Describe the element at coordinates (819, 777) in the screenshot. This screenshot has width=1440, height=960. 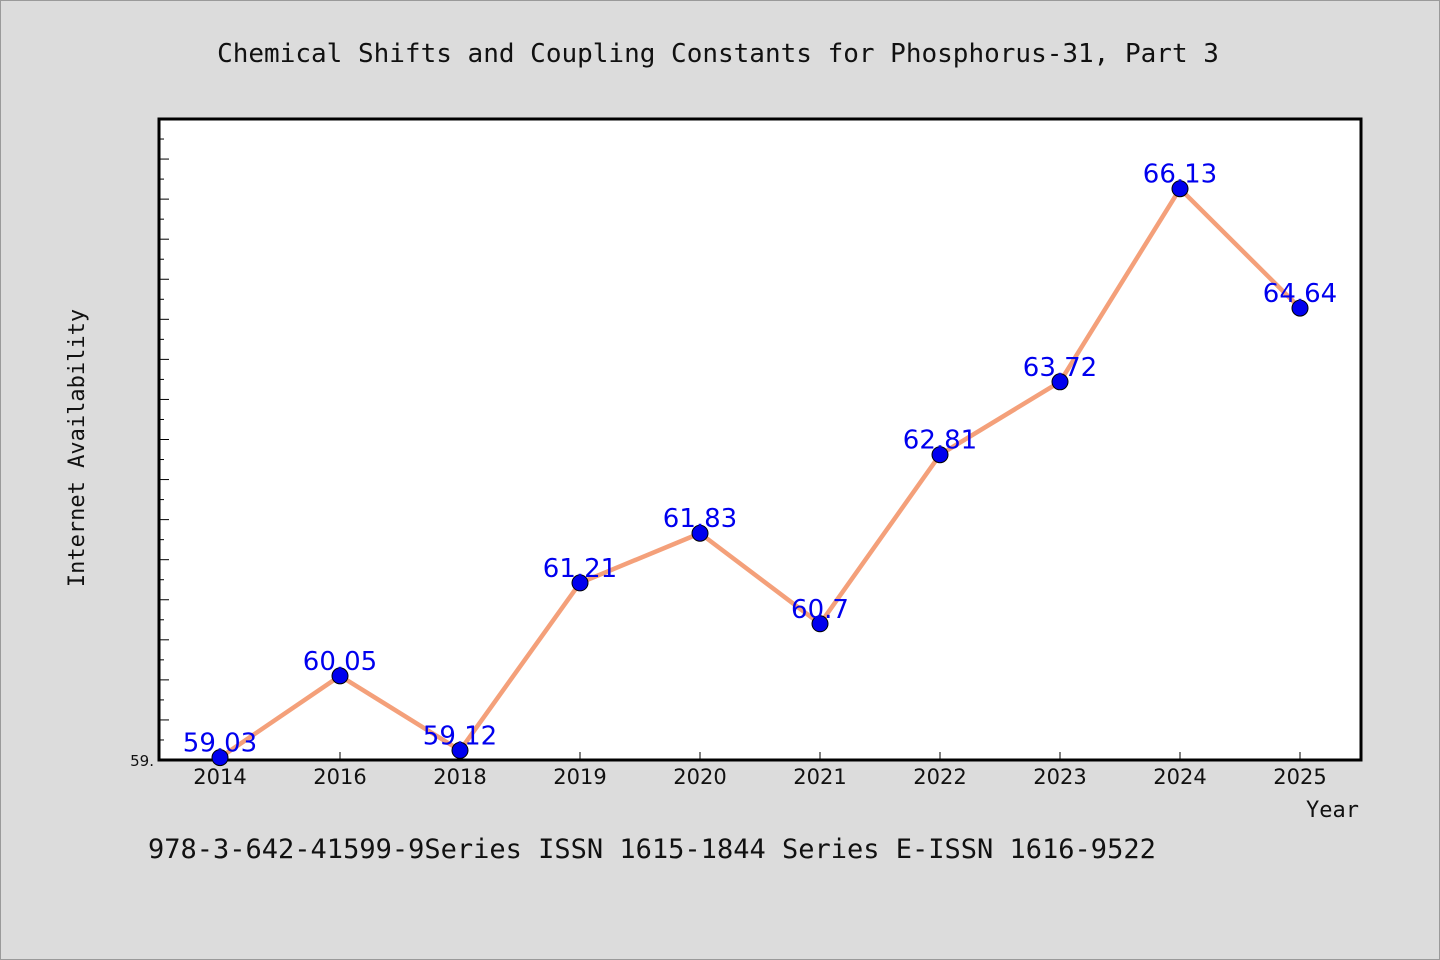
I see `x-tick-label: 2021` at that location.